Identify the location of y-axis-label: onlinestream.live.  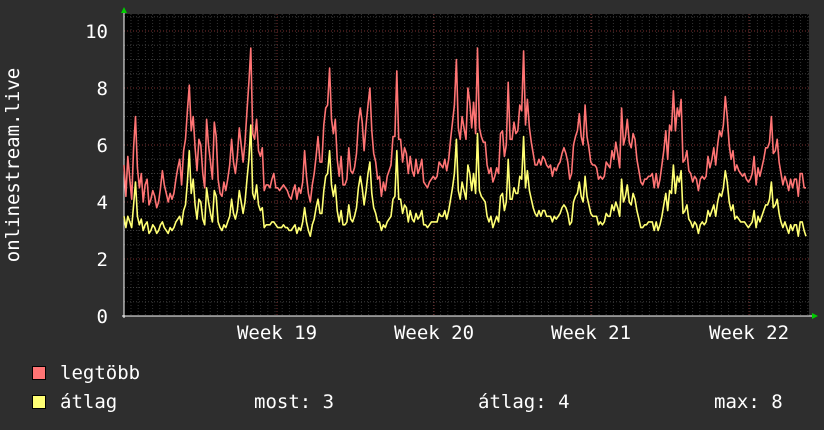
(13, 165).